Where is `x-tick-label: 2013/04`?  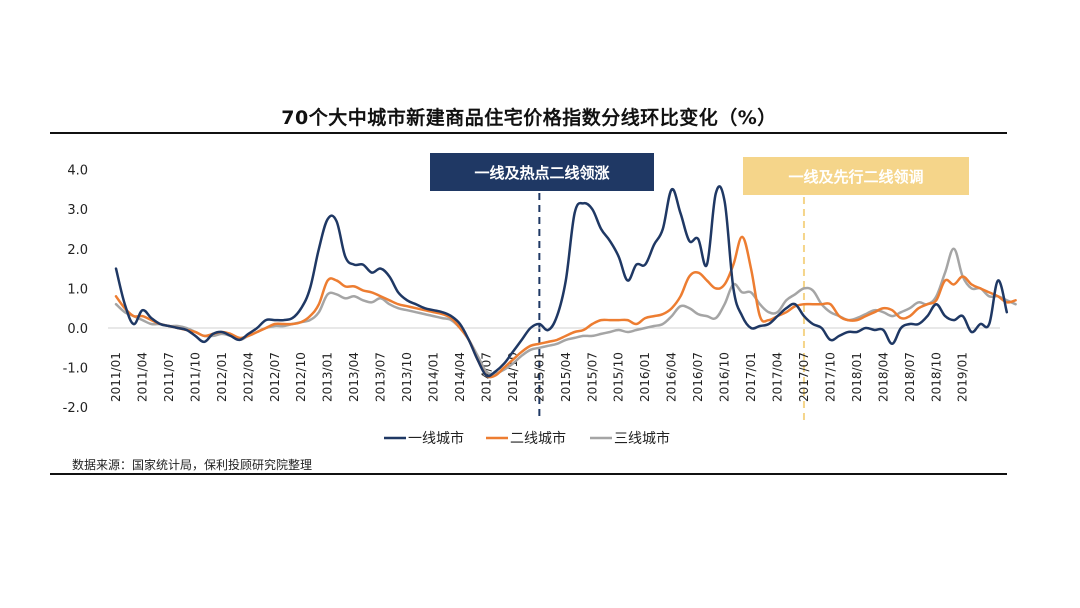
x-tick-label: 2013/04 is located at coordinates (354, 377).